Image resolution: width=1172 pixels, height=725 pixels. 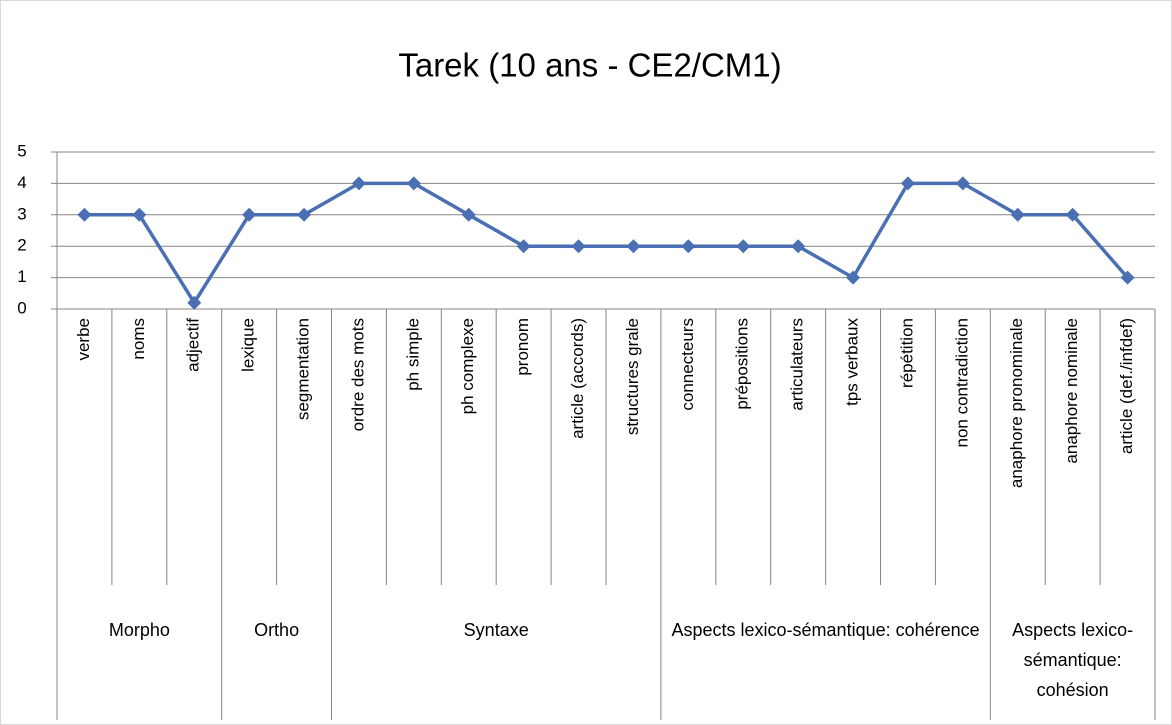 I want to click on group-label: Aspects lexico-sémantique: cohérence, so click(x=825, y=630).